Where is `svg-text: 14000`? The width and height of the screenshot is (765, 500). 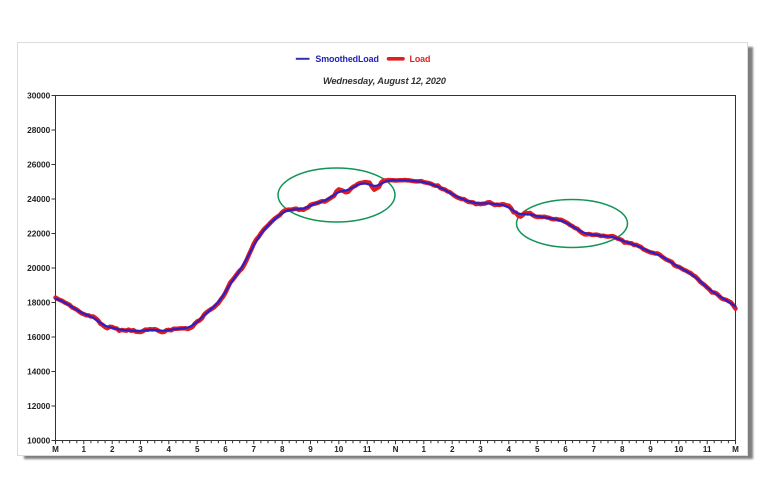
svg-text: 14000 is located at coordinates (38, 371).